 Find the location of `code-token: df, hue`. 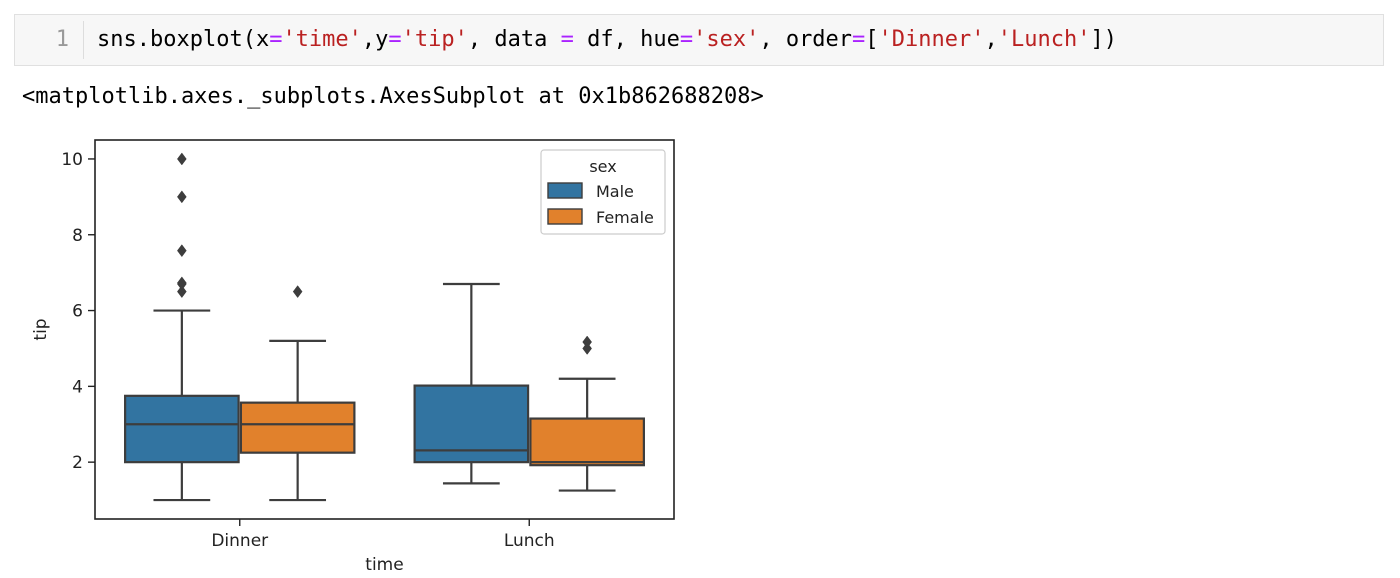

code-token: df, hue is located at coordinates (626, 39).